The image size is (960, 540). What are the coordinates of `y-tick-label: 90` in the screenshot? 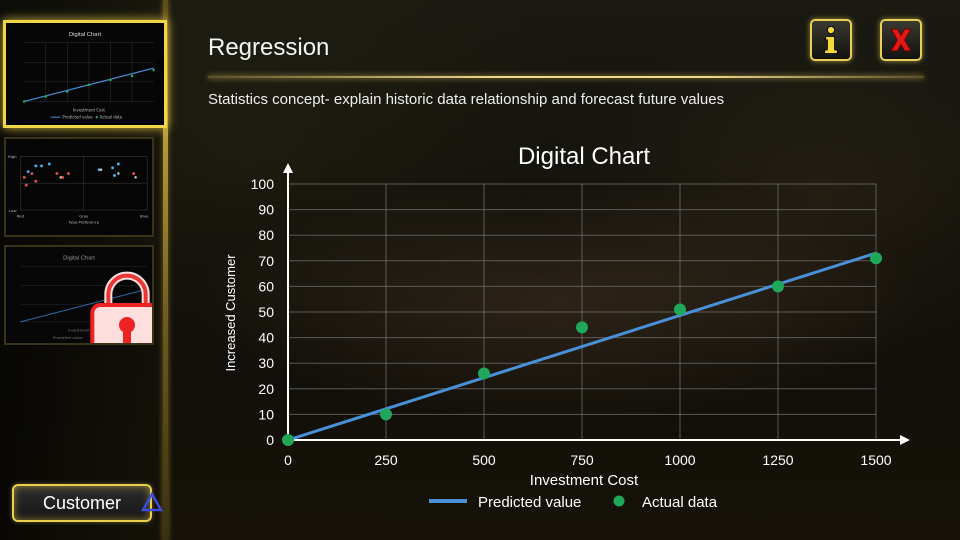 It's located at (266, 210).